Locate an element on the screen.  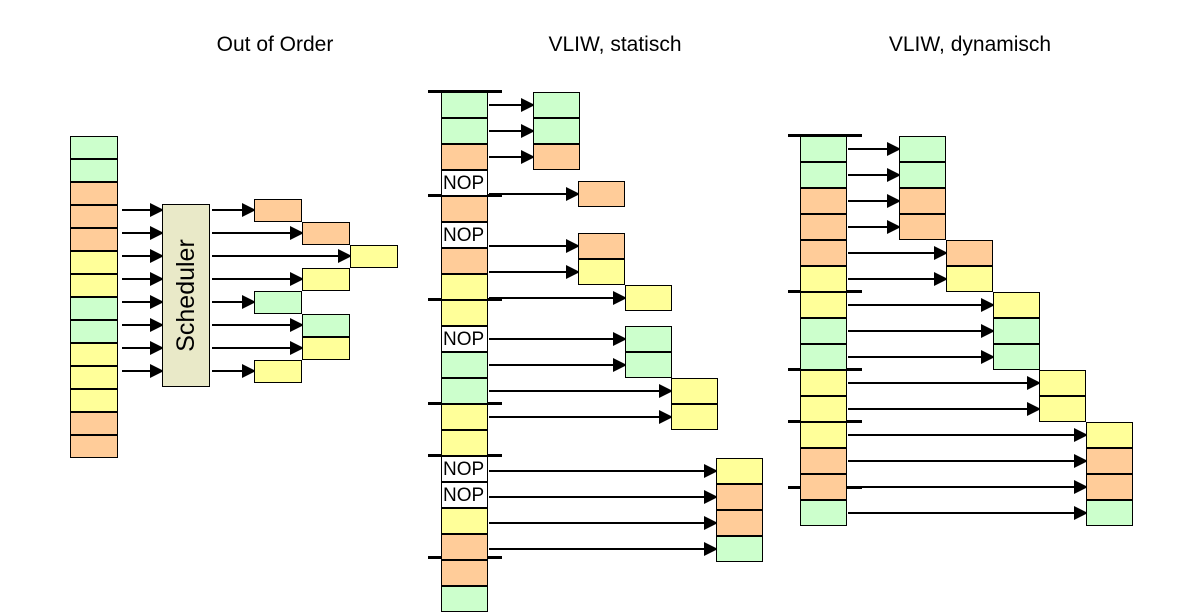
panel-vliw-statisch-separator is located at coordinates (465, 91).